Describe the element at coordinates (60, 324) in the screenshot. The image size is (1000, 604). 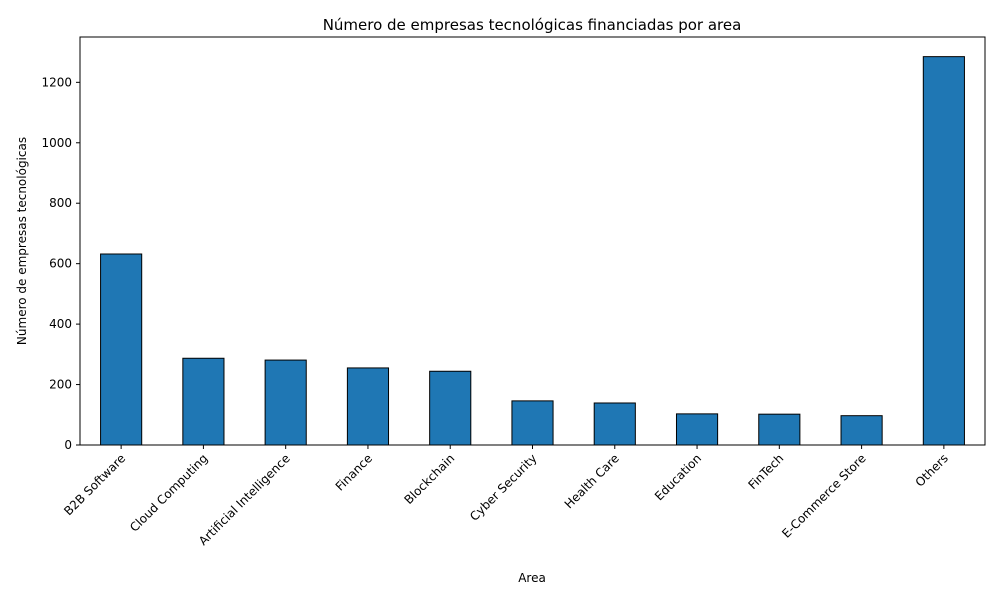
I see `y-tick-label: 400` at that location.